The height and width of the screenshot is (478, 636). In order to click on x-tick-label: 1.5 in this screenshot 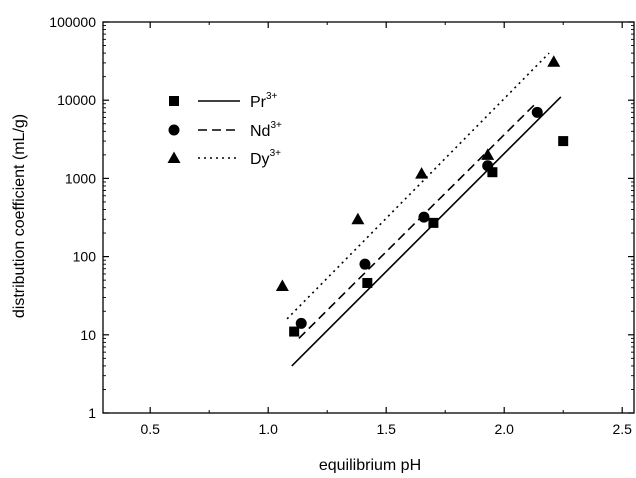, I will do `click(386, 429)`.